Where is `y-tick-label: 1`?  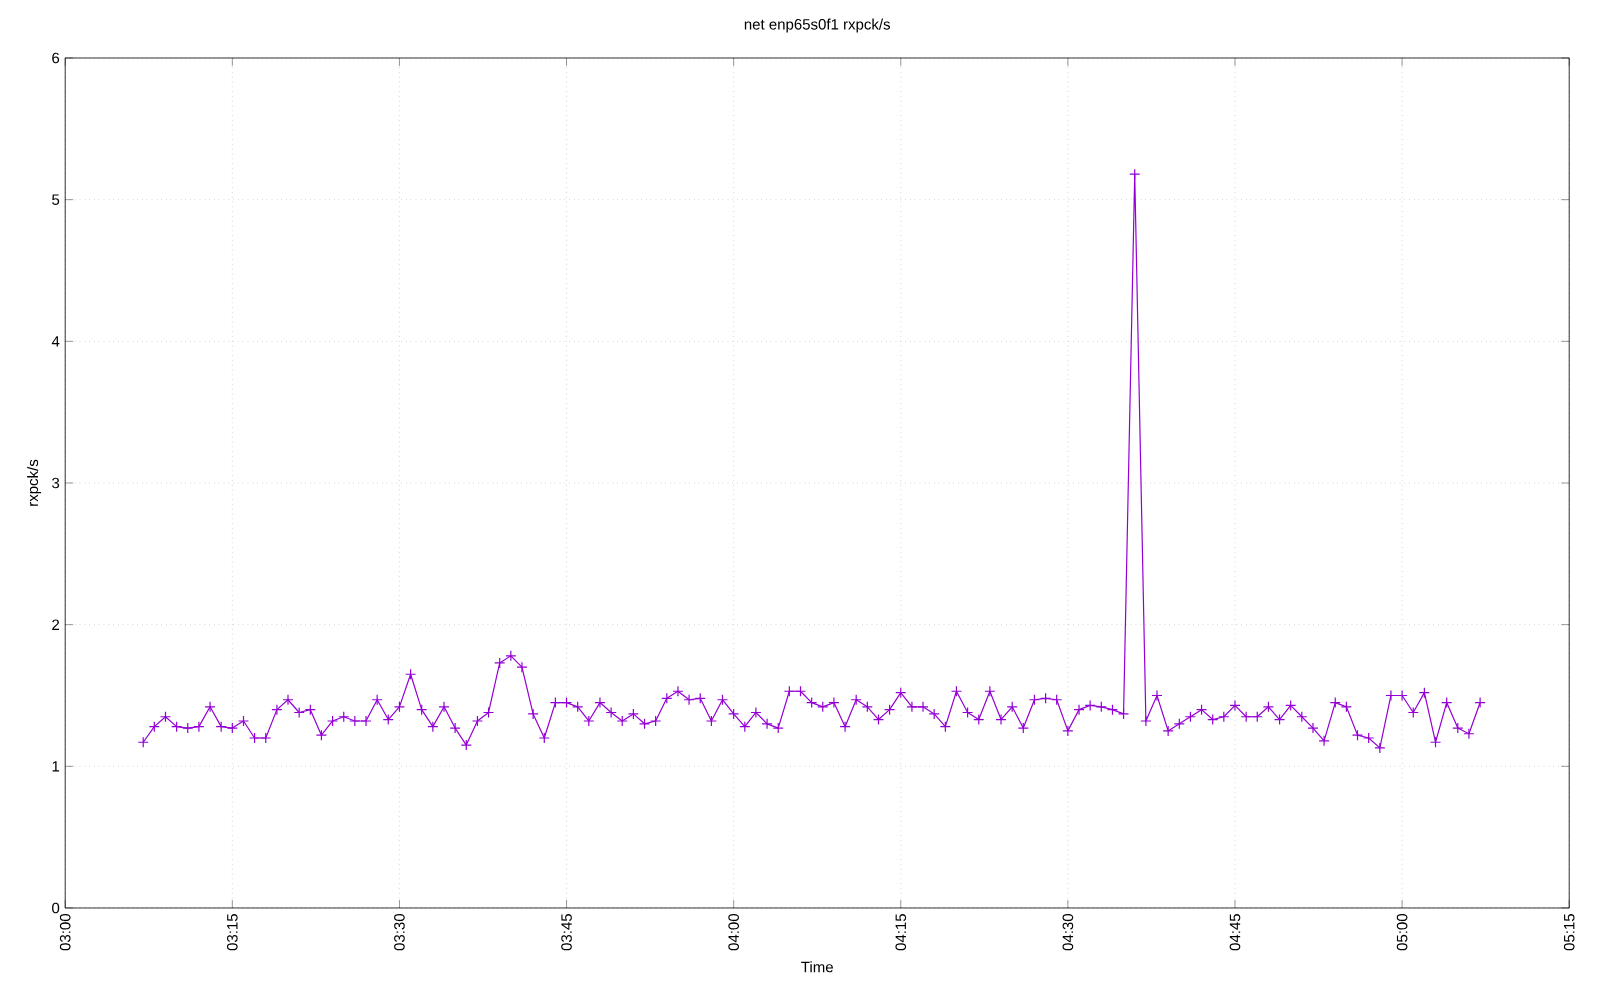 y-tick-label: 1 is located at coordinates (56, 766).